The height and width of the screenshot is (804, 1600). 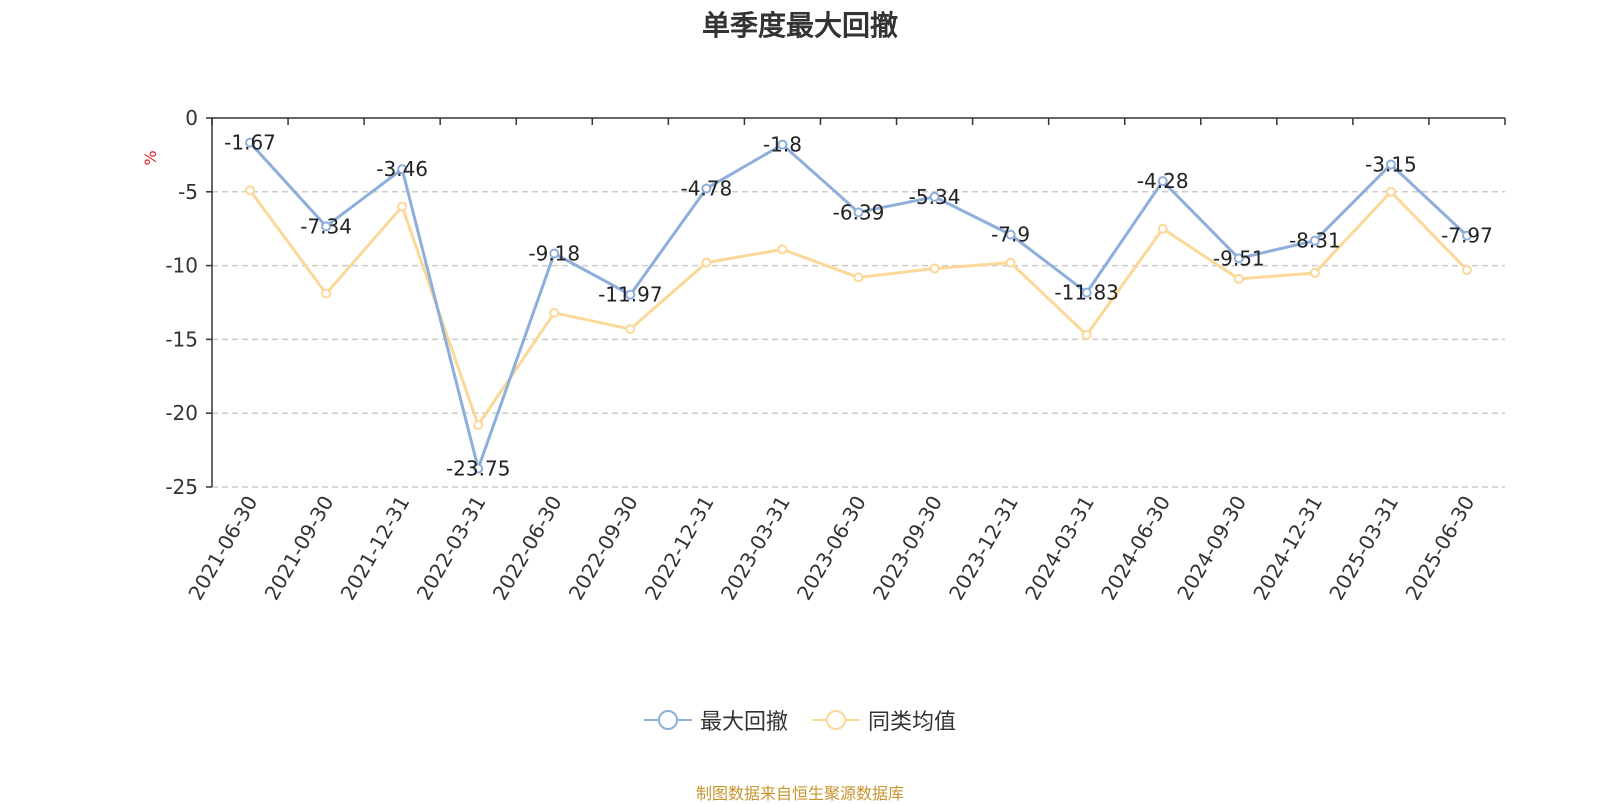 I want to click on legend-label: 最大回撤, so click(x=743, y=722).